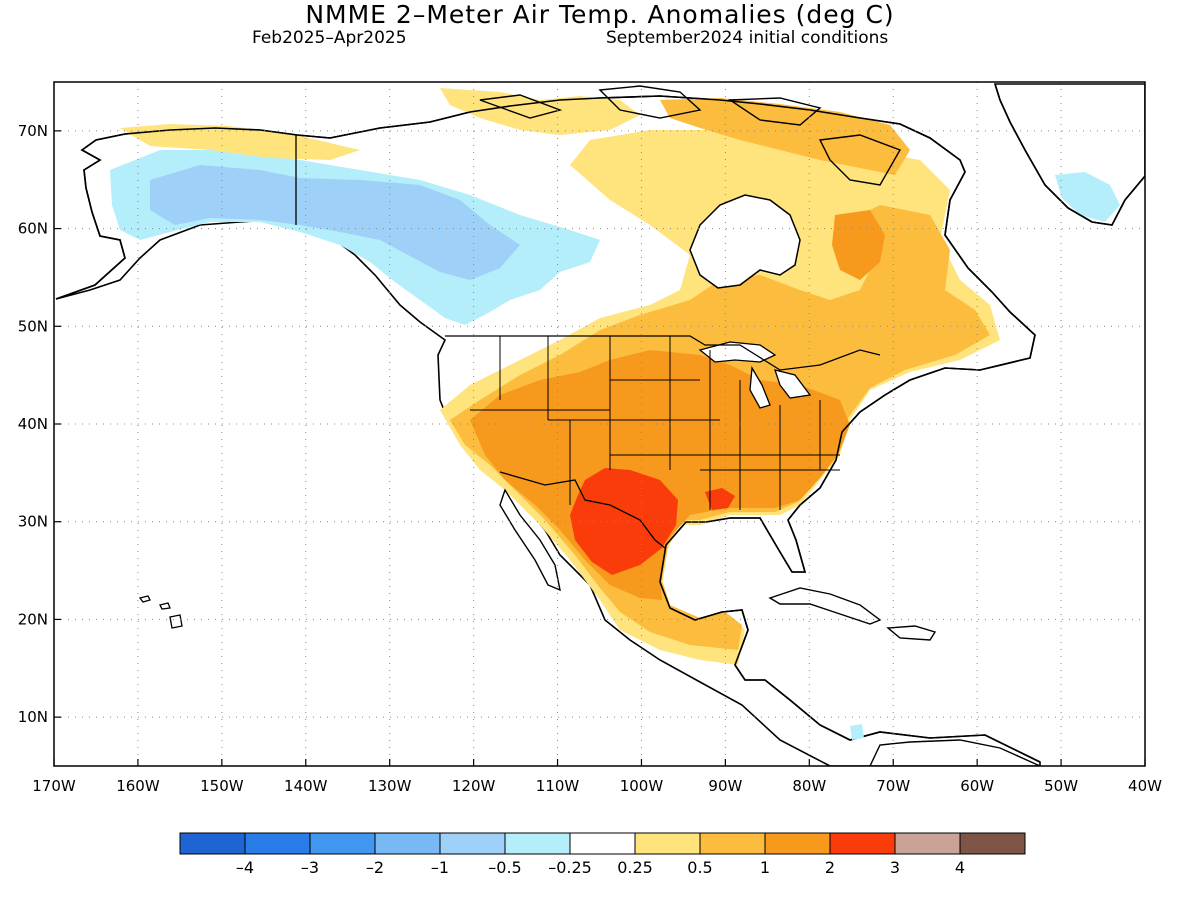 This screenshot has height=900, width=1200. I want to click on arctic-islands, so click(690, 135).